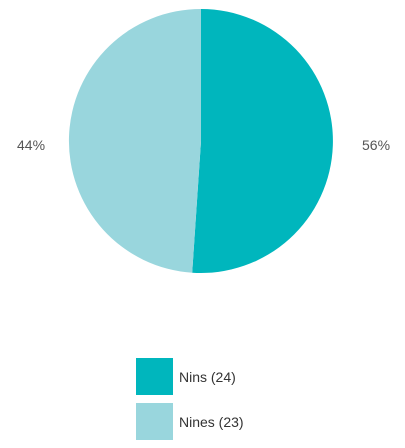  Describe the element at coordinates (376, 145) in the screenshot. I see `pct-label-nins: 56%` at that location.